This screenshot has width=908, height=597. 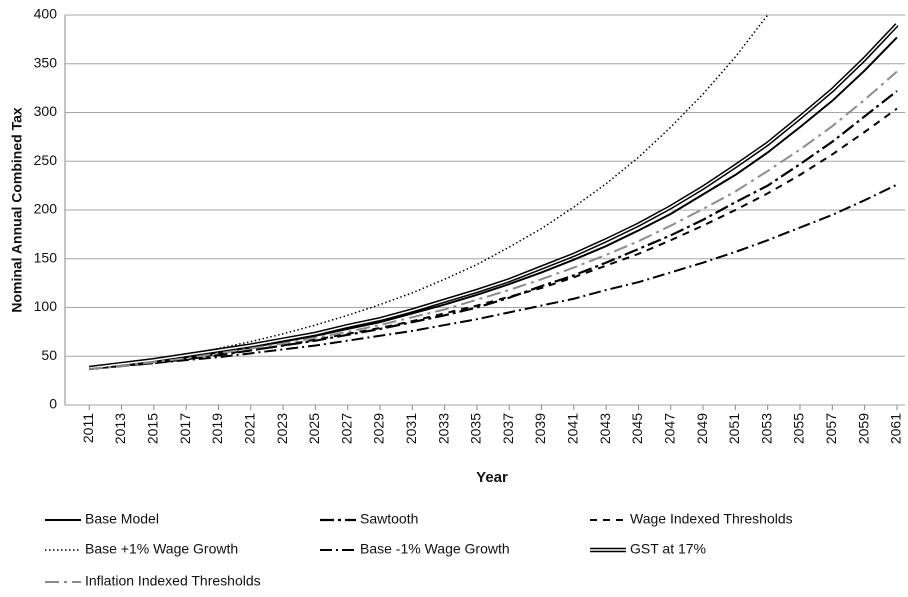 What do you see at coordinates (122, 519) in the screenshot?
I see `legend-label: Base Model` at bounding box center [122, 519].